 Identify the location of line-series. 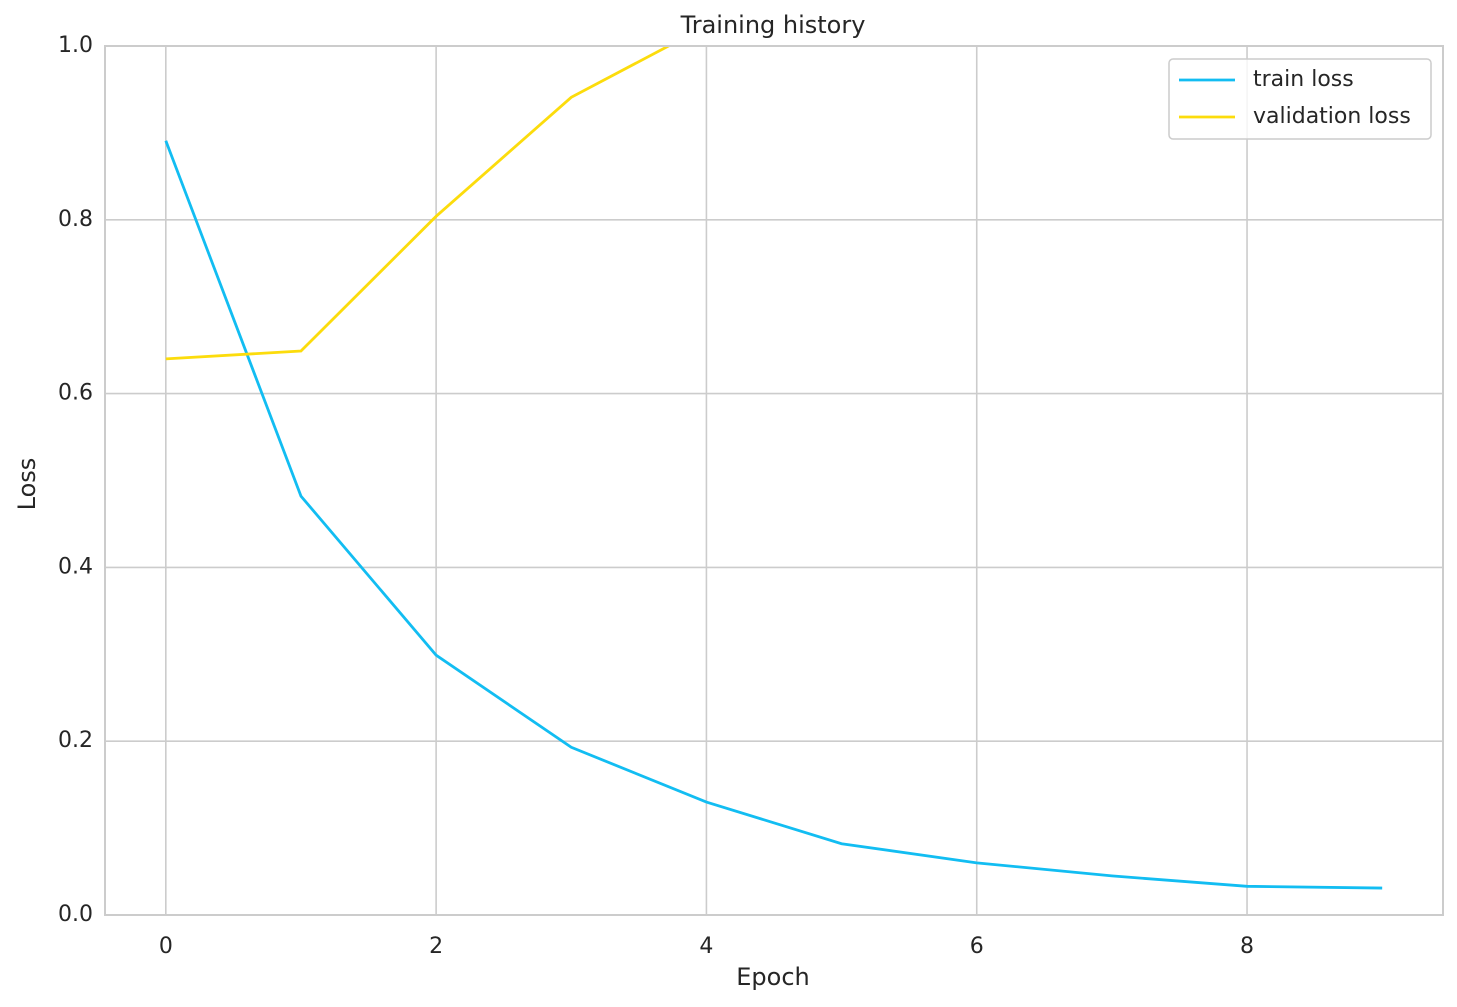
(418, 203).